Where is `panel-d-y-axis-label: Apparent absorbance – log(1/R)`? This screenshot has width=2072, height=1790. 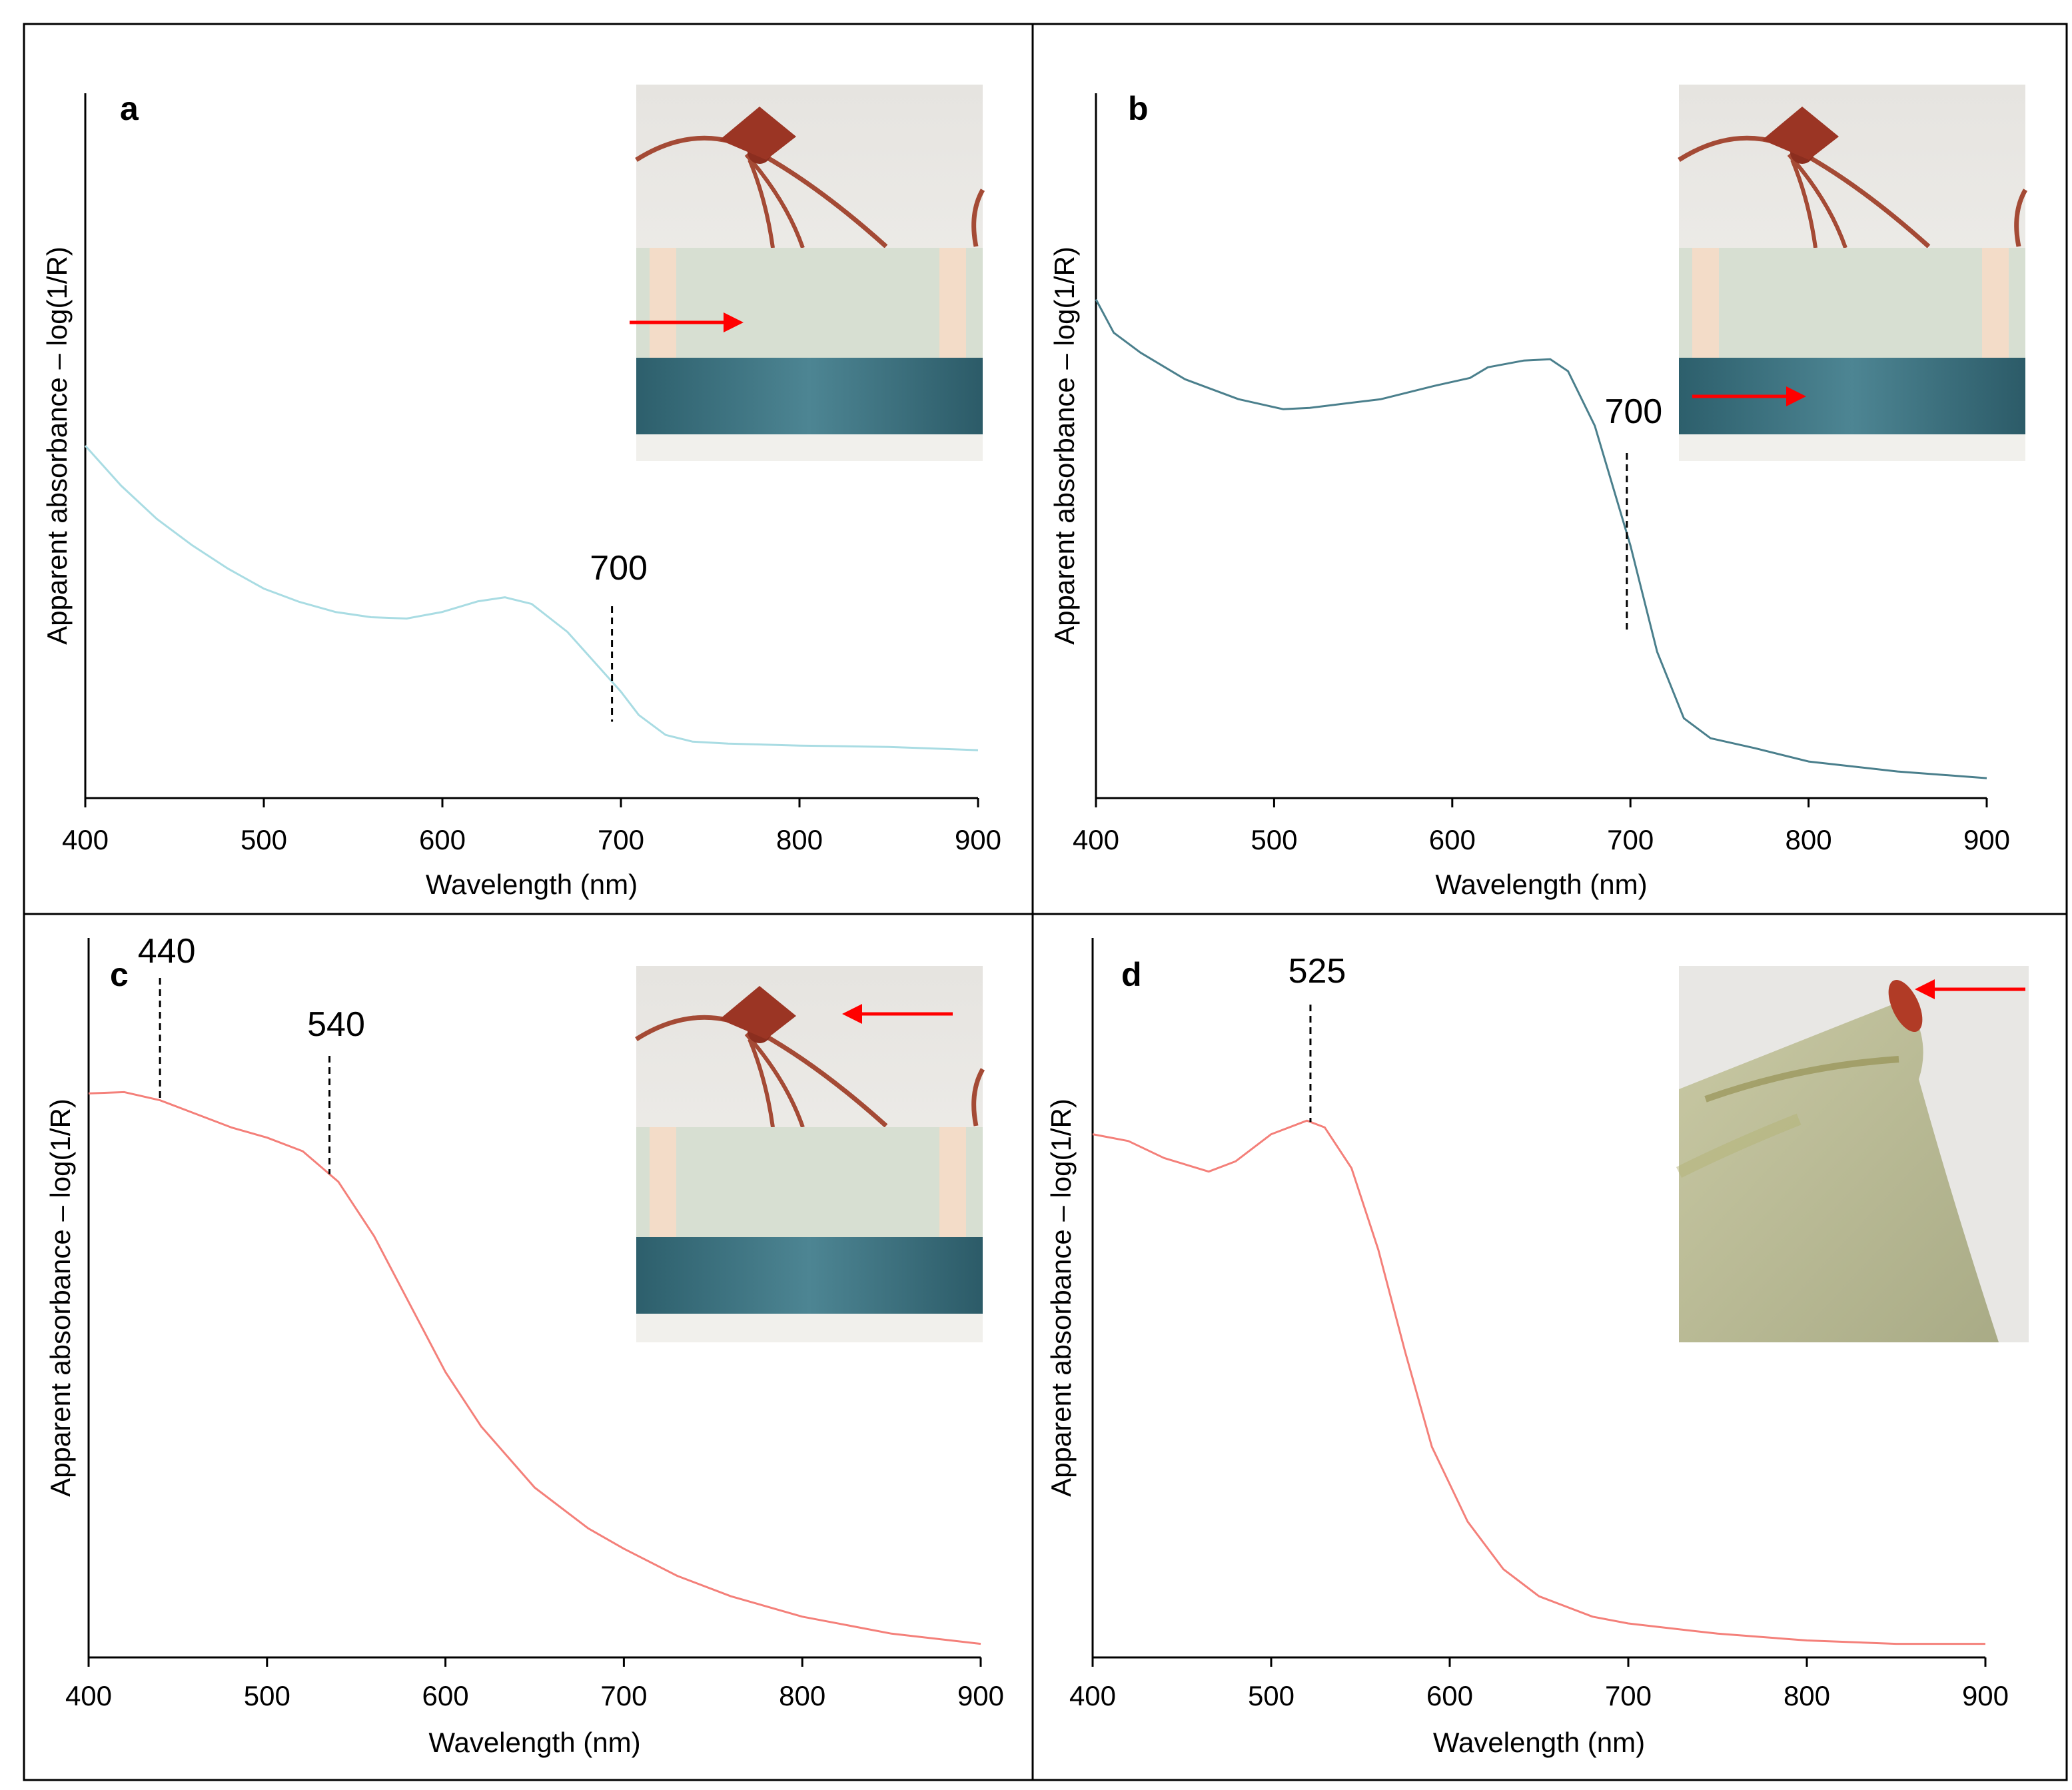 panel-d-y-axis-label: Apparent absorbance – log(1/R) is located at coordinates (1061, 1298).